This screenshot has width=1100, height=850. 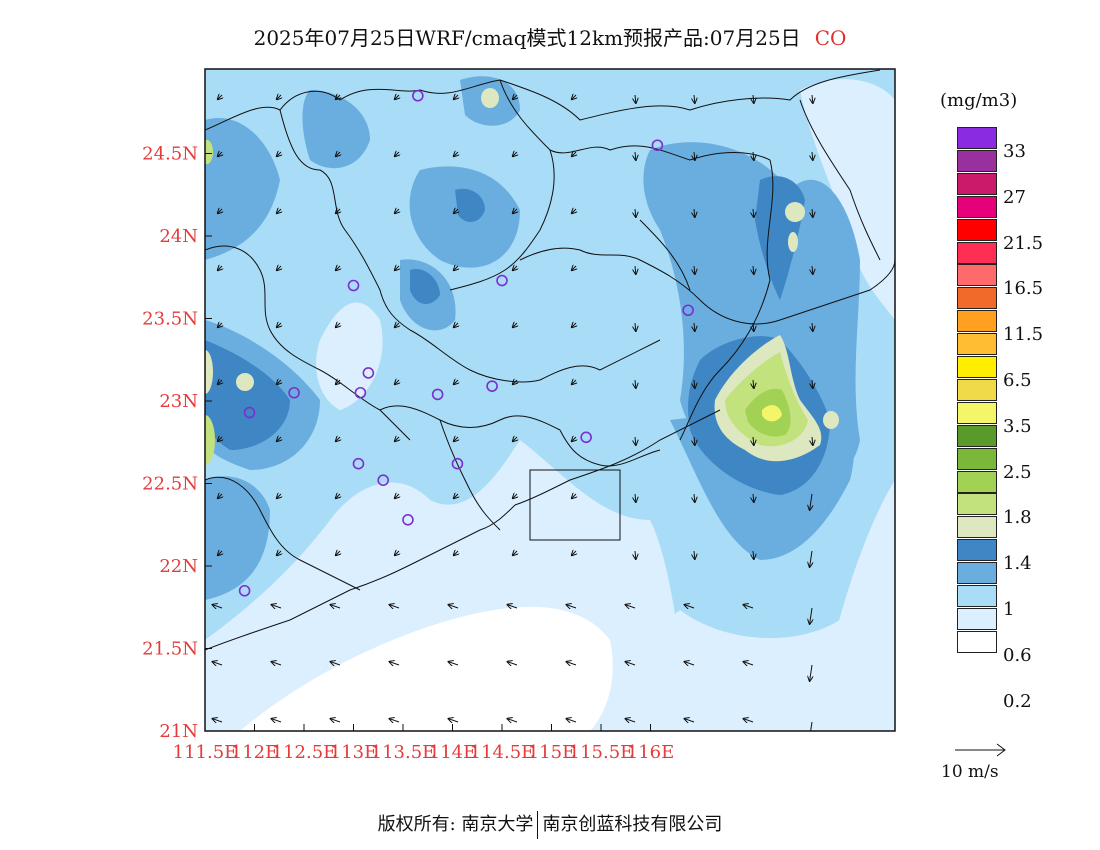 What do you see at coordinates (1017, 655) in the screenshot?
I see `colorbar-label: 0.6` at bounding box center [1017, 655].